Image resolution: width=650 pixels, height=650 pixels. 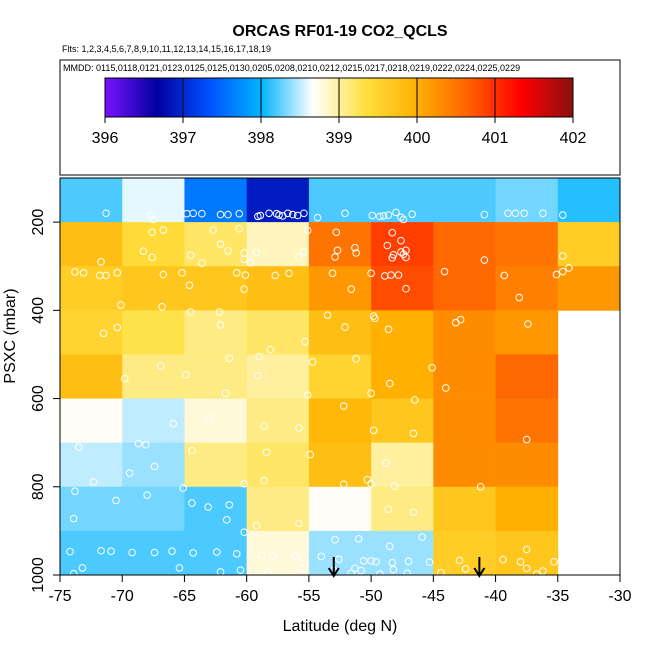 I want to click on y-axis-label: PSXC (mbar), so click(x=10, y=335).